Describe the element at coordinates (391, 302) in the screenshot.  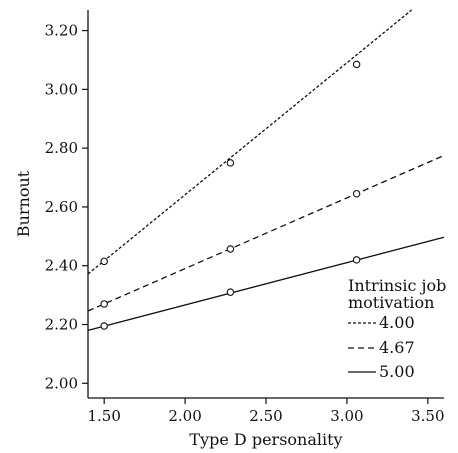
I see `legend-title-line-2: motivation` at that location.